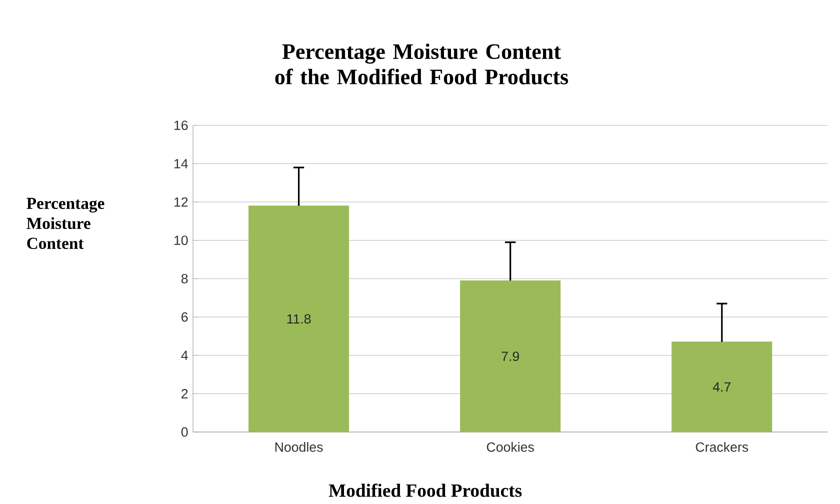 The height and width of the screenshot is (504, 840). Describe the element at coordinates (184, 279) in the screenshot. I see `y-tick-label: 8` at that location.